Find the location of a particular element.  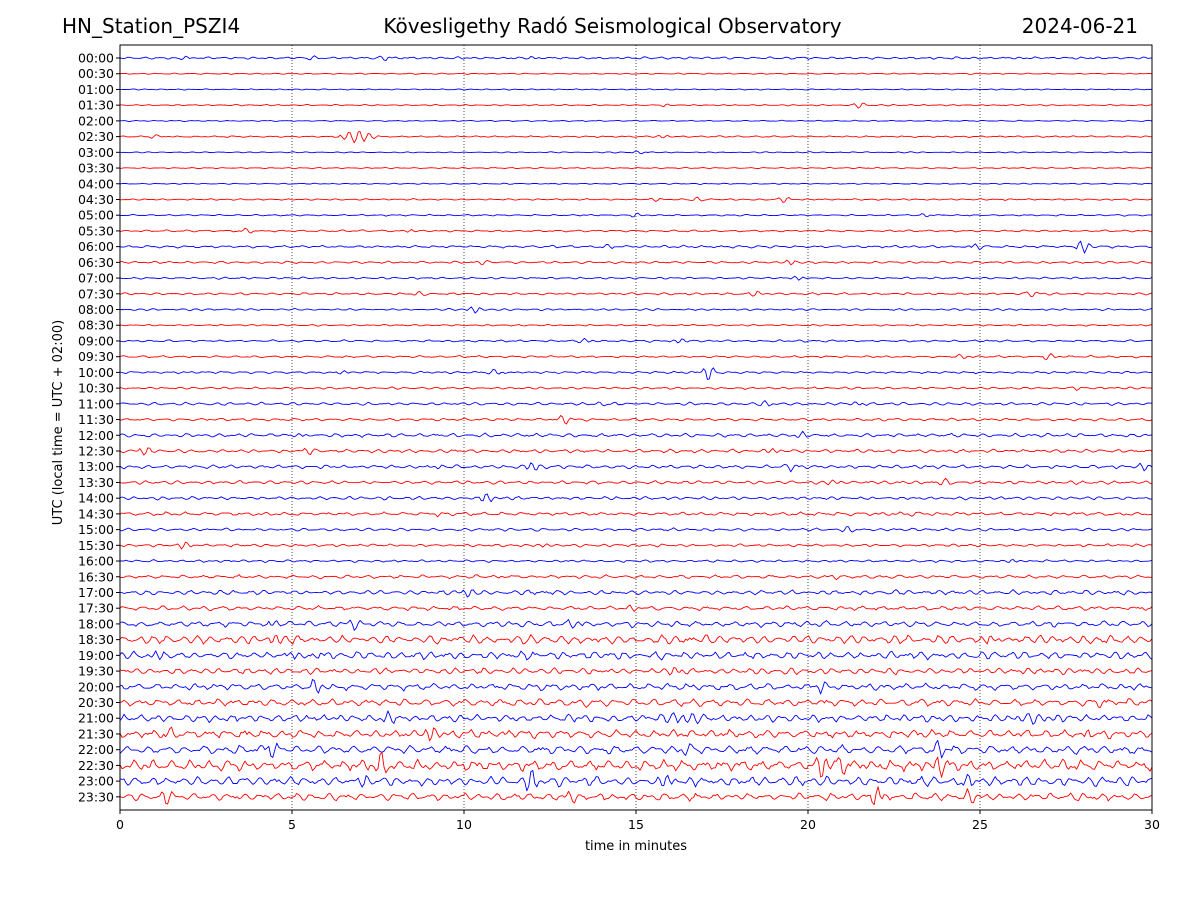

y-tick-label: 02:00 is located at coordinates (96, 120).